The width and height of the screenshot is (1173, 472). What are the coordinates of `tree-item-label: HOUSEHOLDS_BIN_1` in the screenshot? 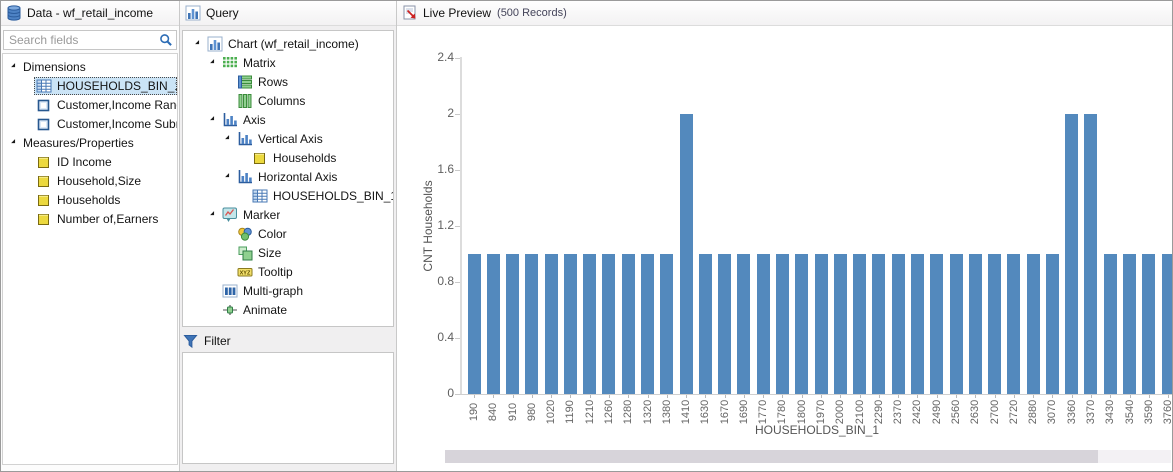 It's located at (333, 195).